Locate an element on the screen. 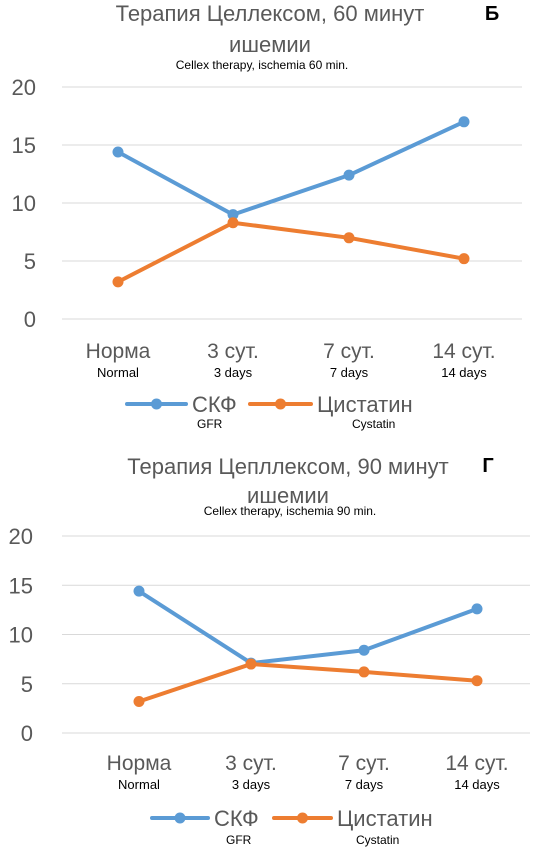 Image resolution: width=537 pixels, height=854 pixels. chart-subtitle: Cellex therapy, ischemia 60 min. is located at coordinates (262, 65).